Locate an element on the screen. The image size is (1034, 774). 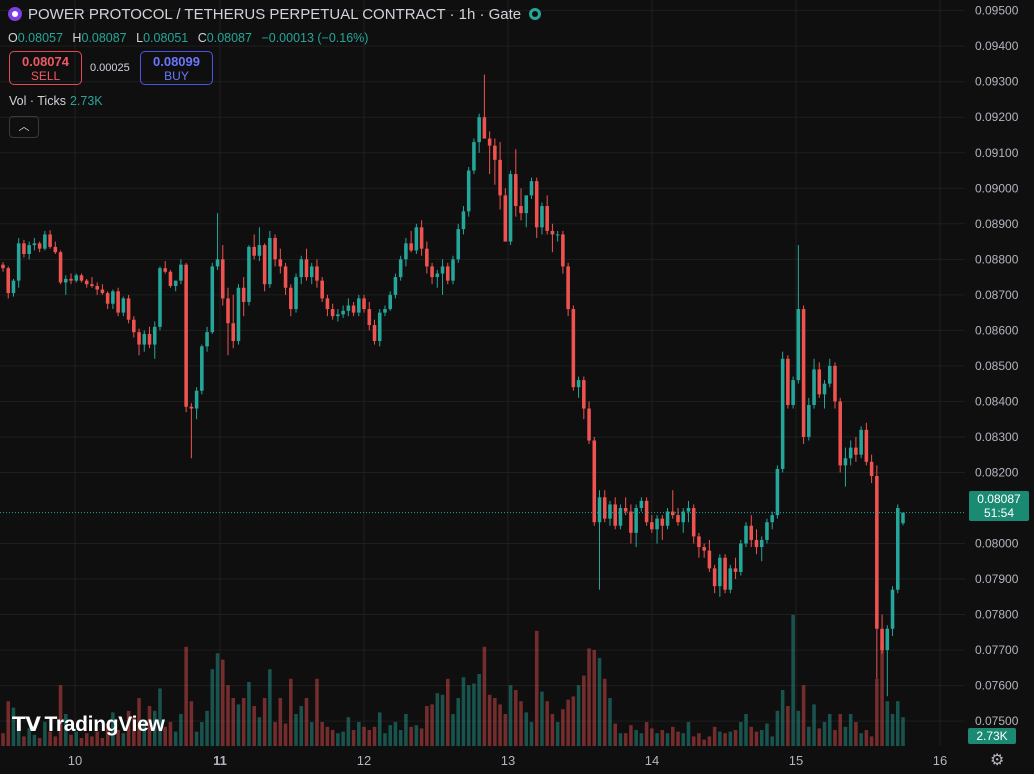
settings-gear-icon: ⚙ is located at coordinates (997, 760).